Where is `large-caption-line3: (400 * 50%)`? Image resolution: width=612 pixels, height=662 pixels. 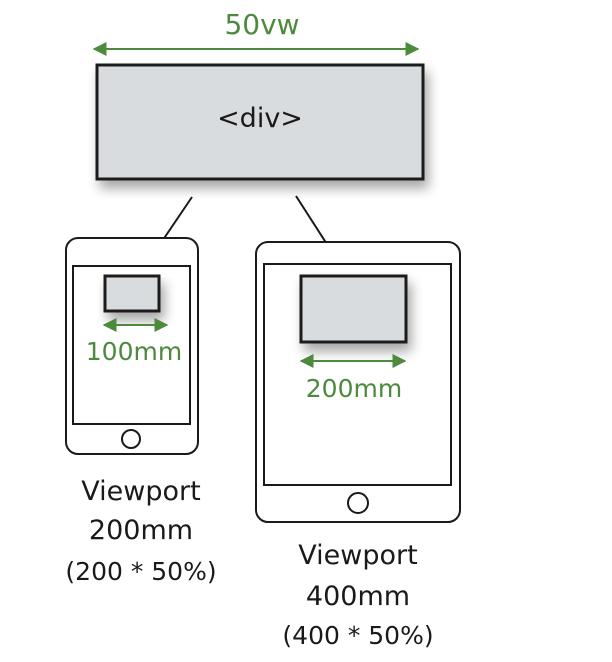
large-caption-line3: (400 * 50%) is located at coordinates (357, 635).